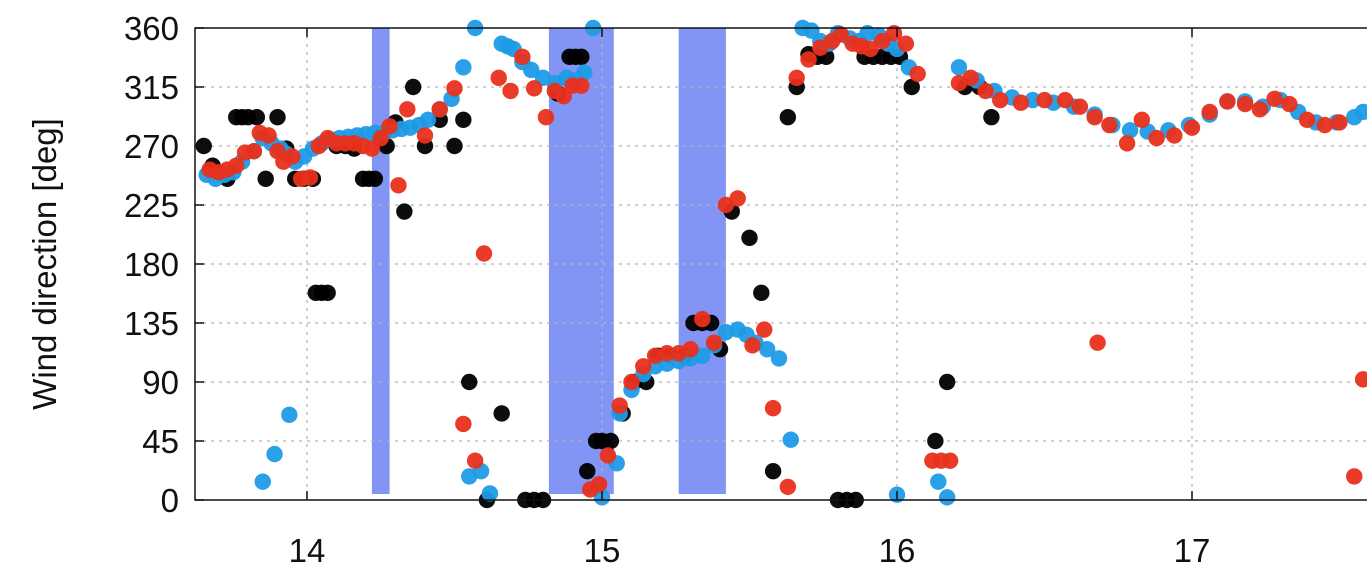  I want to click on x-tick-label-16: 16, so click(897, 550).